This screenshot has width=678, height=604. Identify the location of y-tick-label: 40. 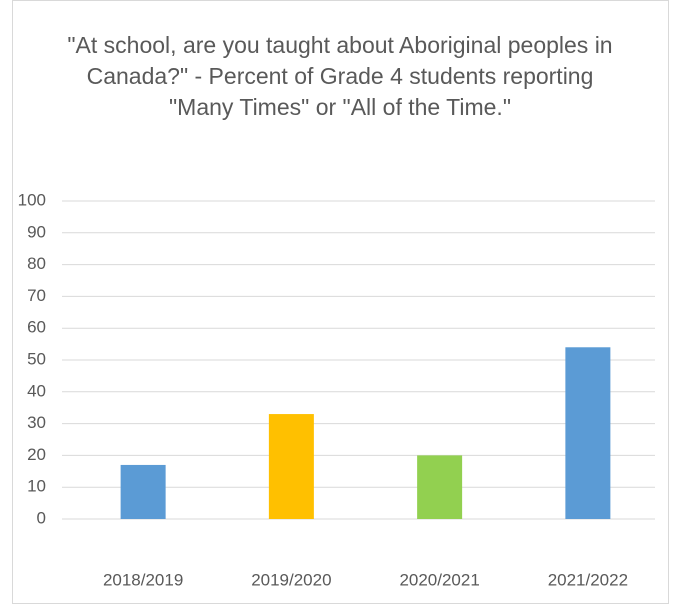
(36, 390).